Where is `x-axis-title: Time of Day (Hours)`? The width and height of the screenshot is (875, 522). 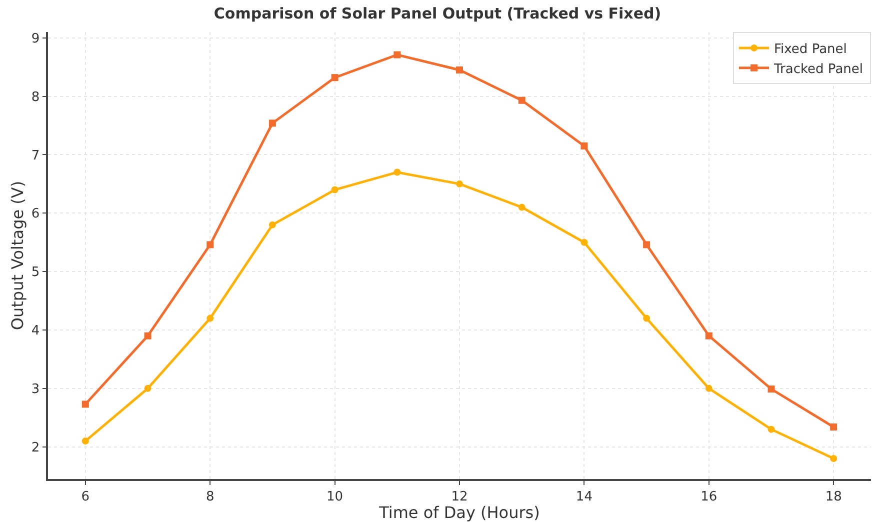
x-axis-title: Time of Day (Hours) is located at coordinates (459, 512).